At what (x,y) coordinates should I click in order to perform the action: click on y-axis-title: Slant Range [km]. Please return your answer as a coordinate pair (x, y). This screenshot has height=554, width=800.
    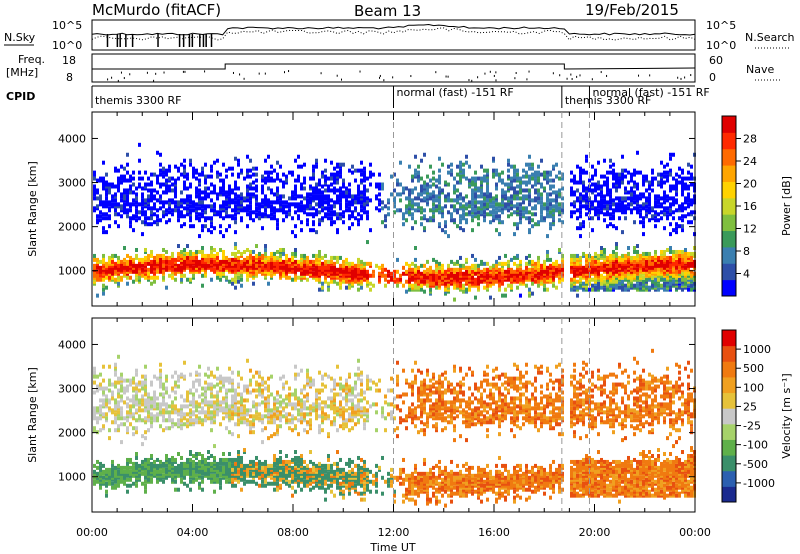
    Looking at the image, I should click on (32, 209).